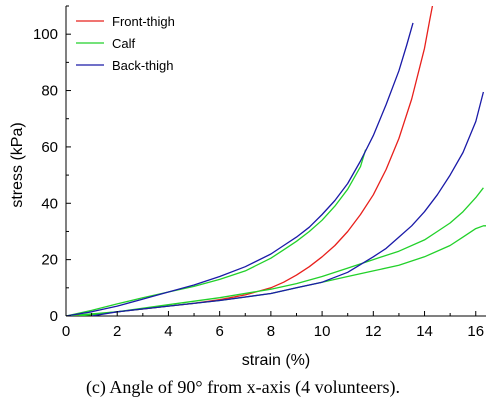 The image size is (486, 414). Describe the element at coordinates (17, 164) in the screenshot. I see `y-axis-title: stress (kPa)` at that location.